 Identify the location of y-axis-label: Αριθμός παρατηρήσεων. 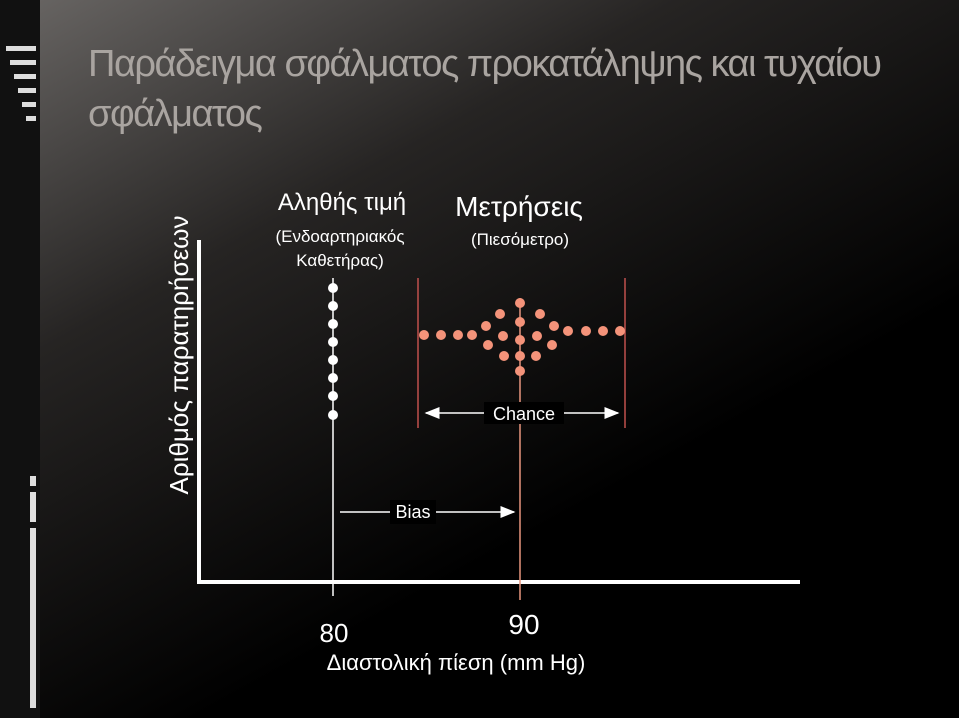
(179, 355).